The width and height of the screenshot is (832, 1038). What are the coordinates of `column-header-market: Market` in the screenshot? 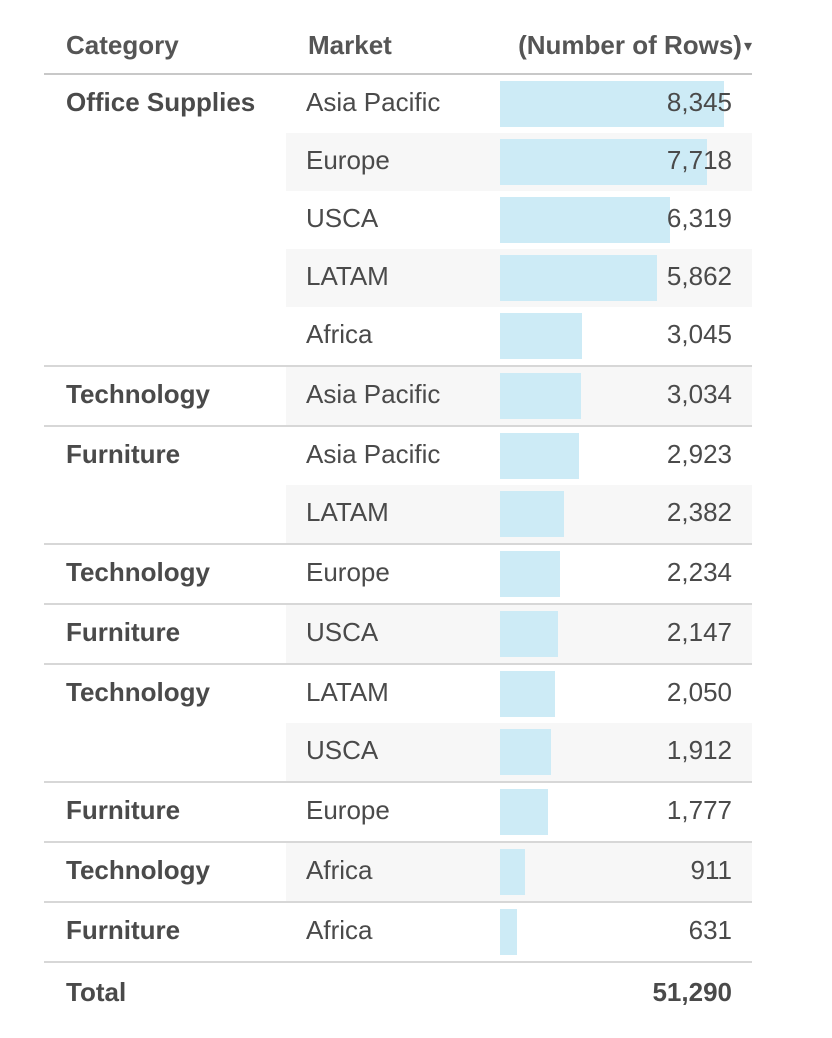 It's located at (350, 45).